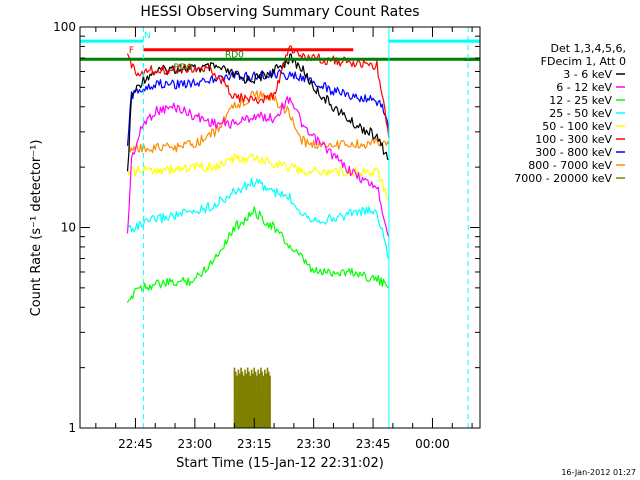 The width and height of the screenshot is (640, 480). Describe the element at coordinates (583, 61) in the screenshot. I see `legend-header: FDecim 1, Att 0` at that location.